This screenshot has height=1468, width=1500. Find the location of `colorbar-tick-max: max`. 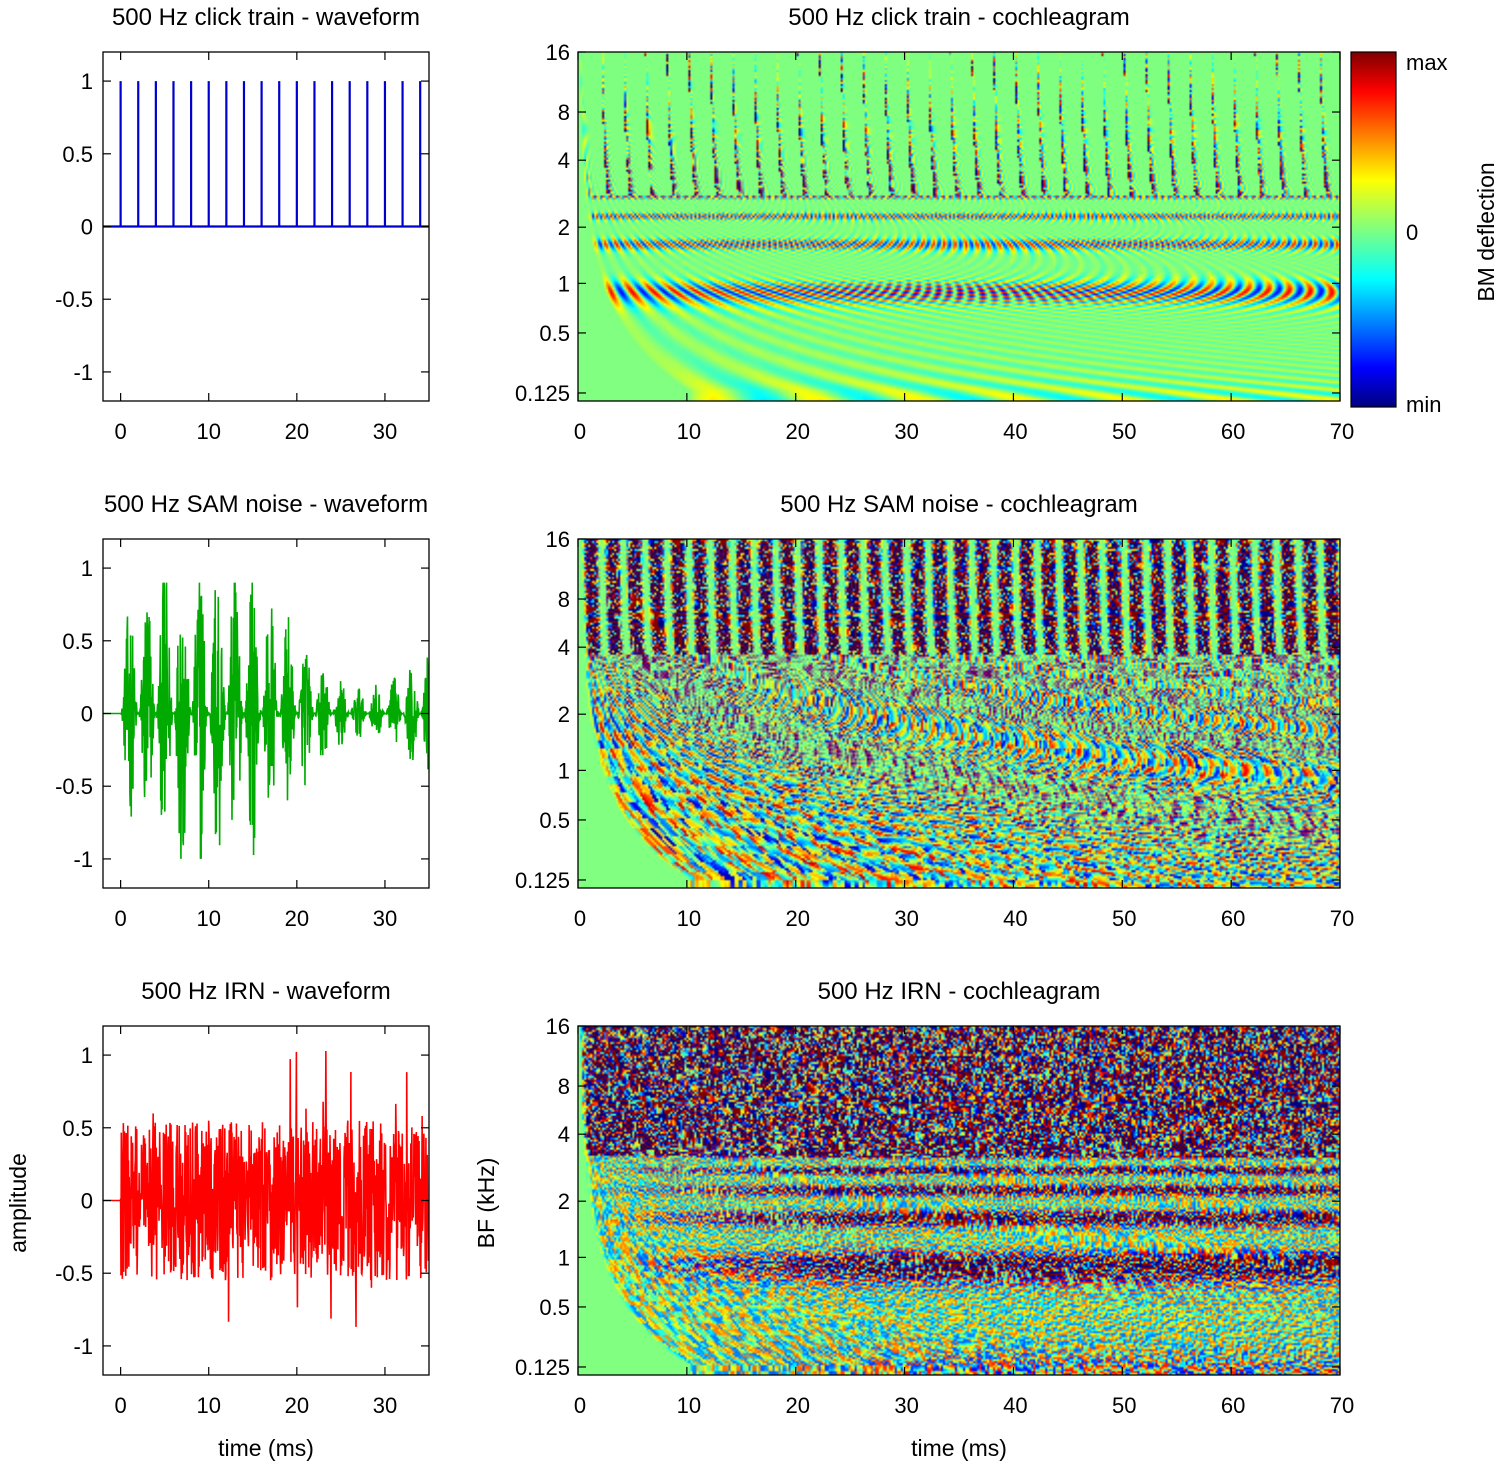

colorbar-tick-max: max is located at coordinates (1427, 62).